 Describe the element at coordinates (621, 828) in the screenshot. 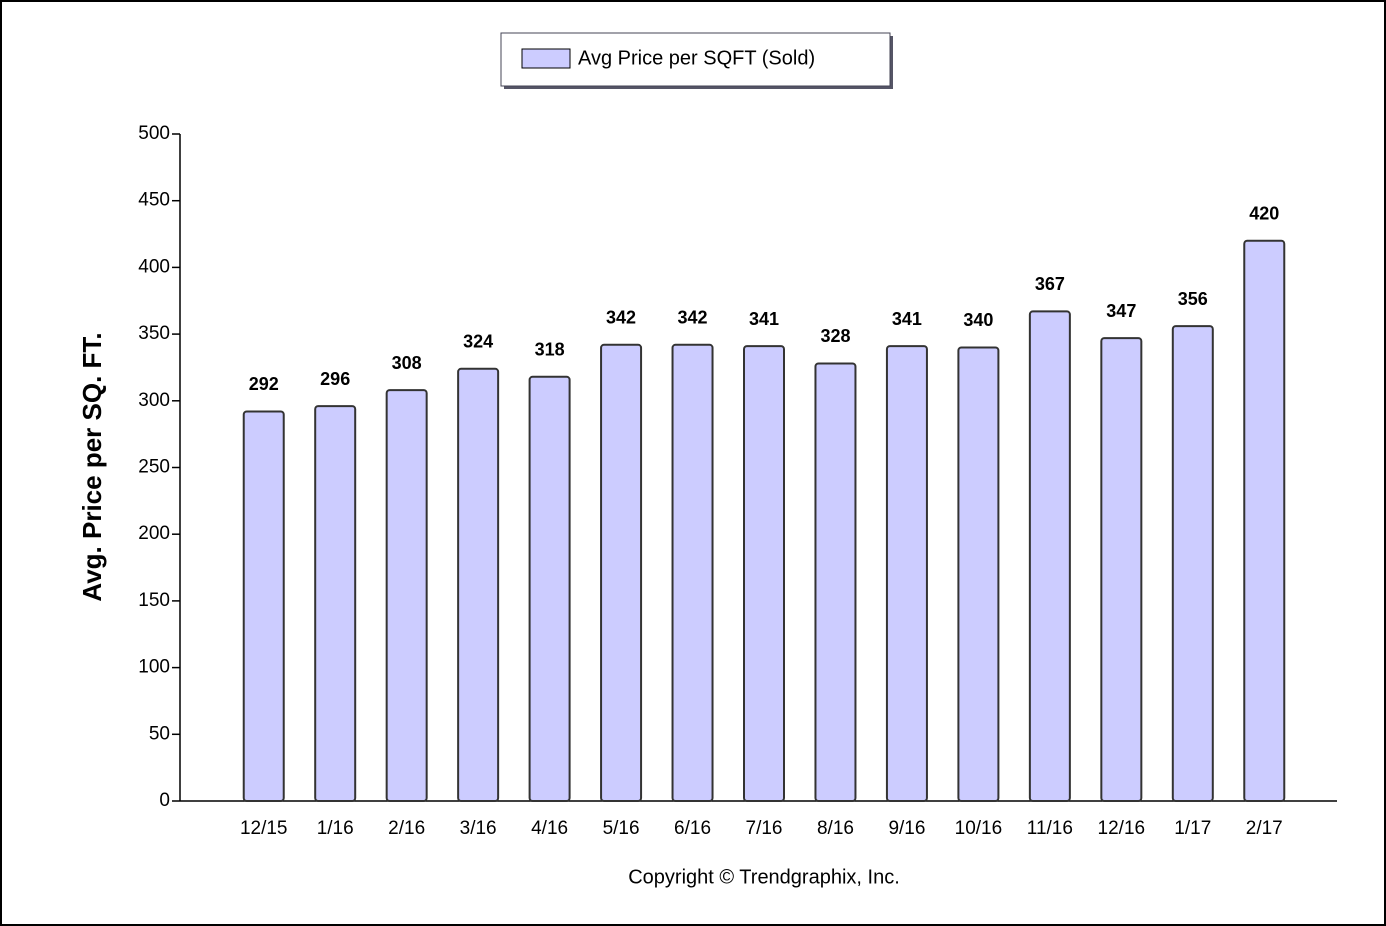

I see `x-tick-label: 5/16` at that location.